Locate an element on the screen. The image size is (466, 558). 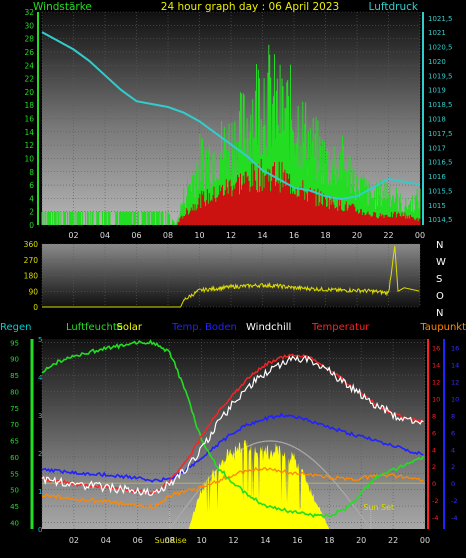
soil-tick-label: 12 is located at coordinates (455, 382).